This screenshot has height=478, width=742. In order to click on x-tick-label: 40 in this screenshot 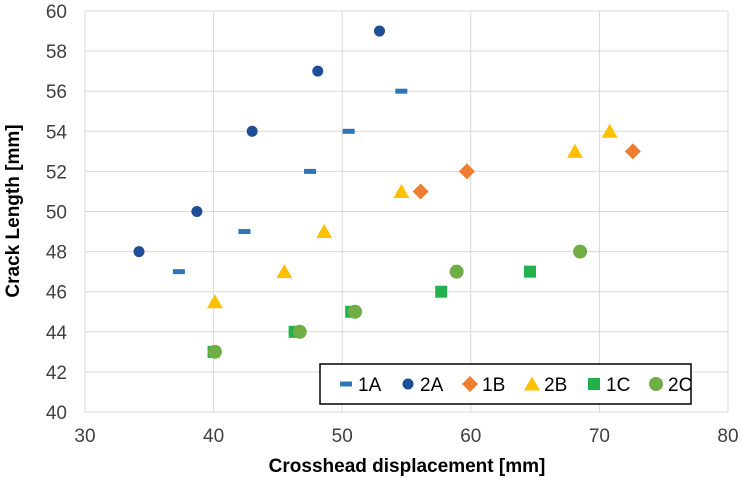, I will do `click(213, 436)`.